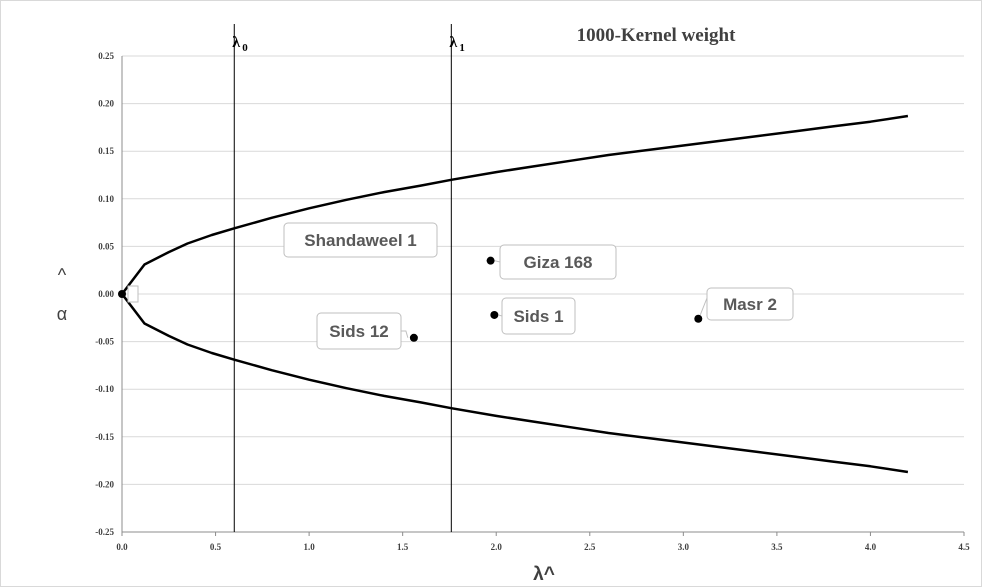 The image size is (982, 587). I want to click on x-tick-labels: 0.0 0.5 1.0 1.5 2.0 2.5 3.0 3.5 4.0 4.5, so click(543, 542).